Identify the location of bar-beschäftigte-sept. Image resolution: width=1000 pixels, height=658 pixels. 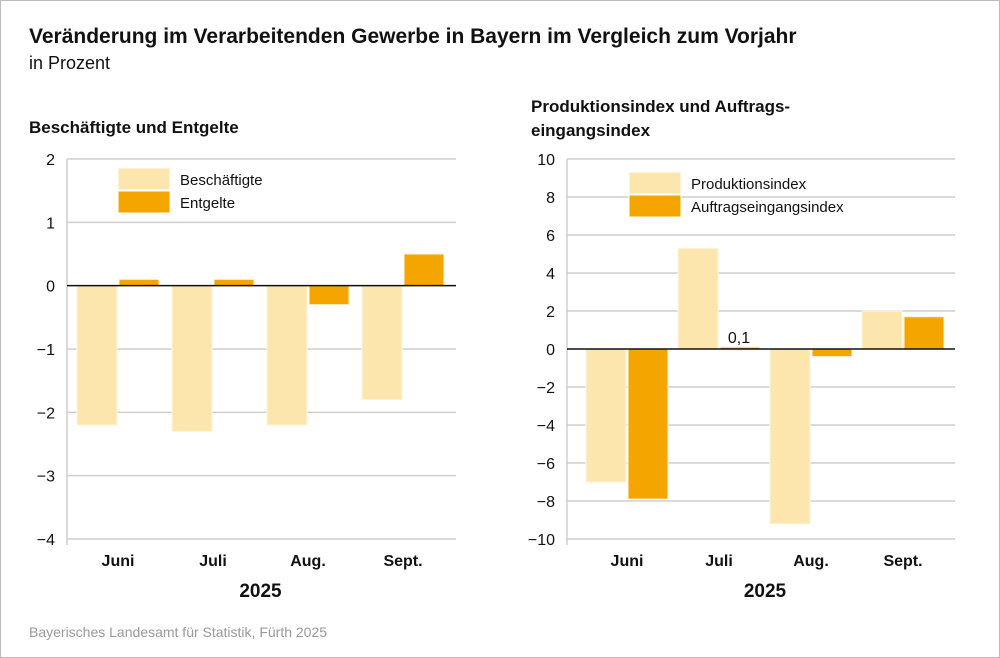
(382, 343).